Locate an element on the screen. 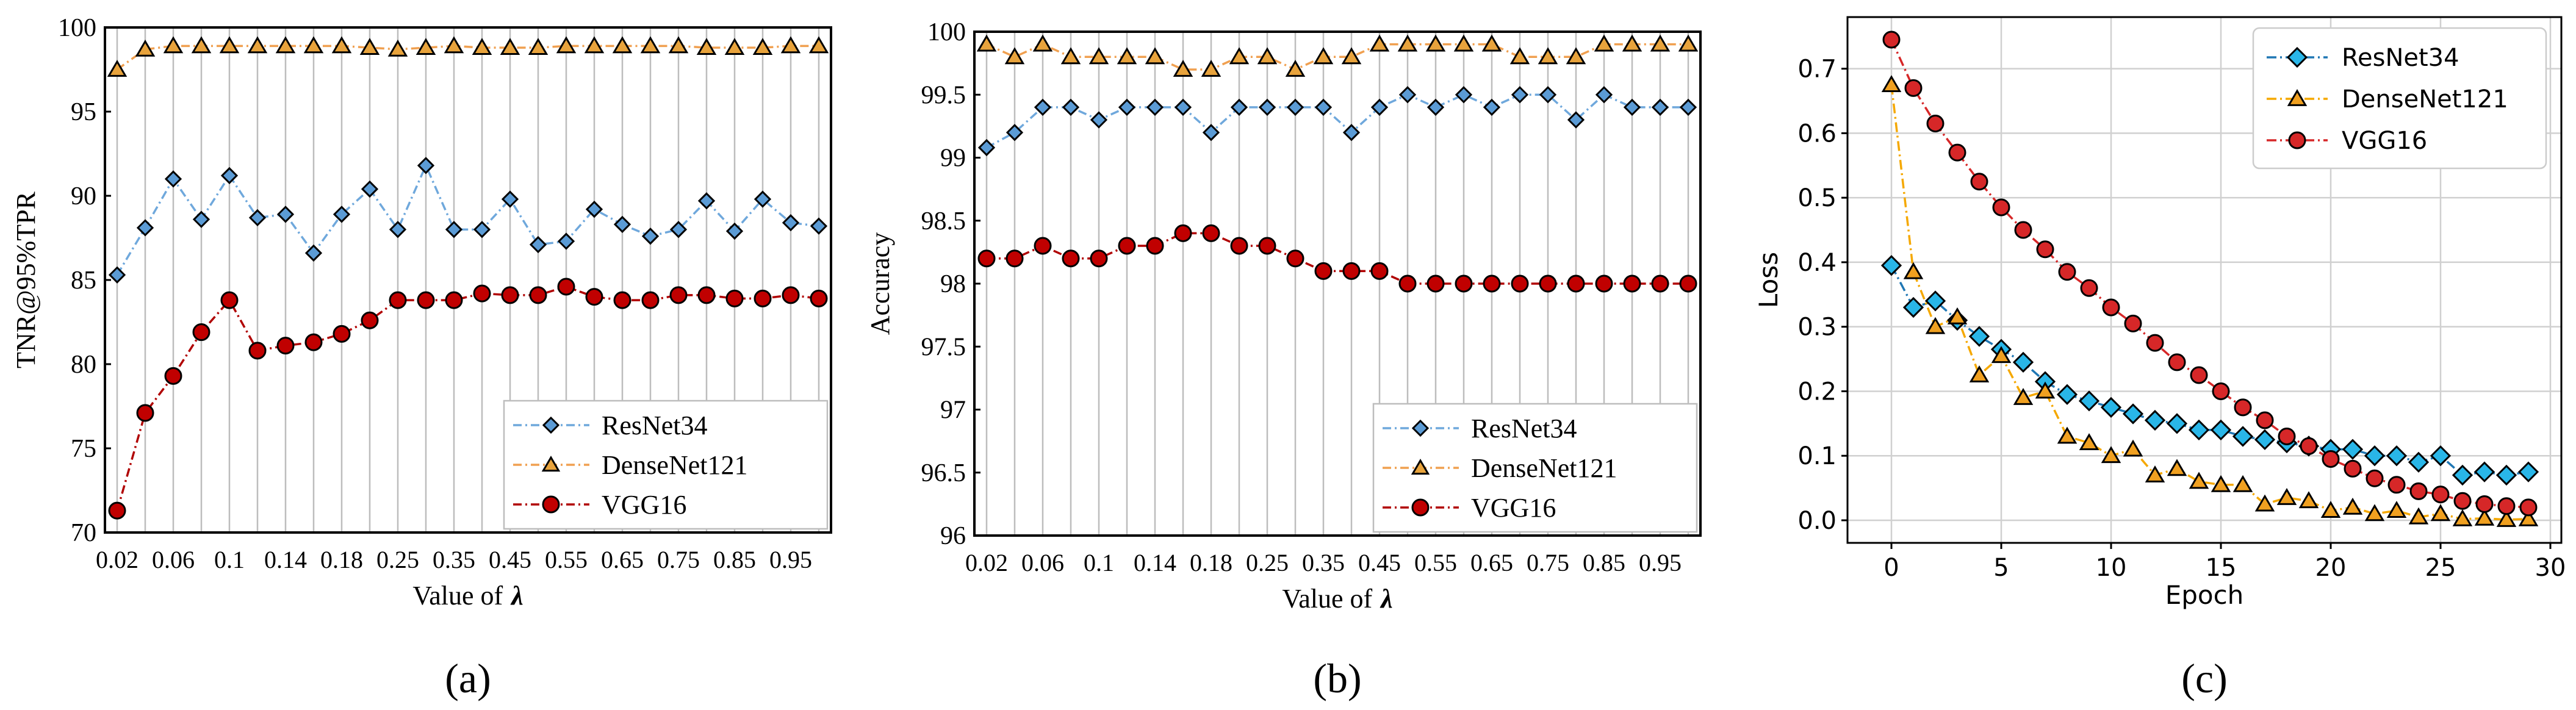 This screenshot has width=2576, height=710. x-tick-label: 0.75 is located at coordinates (678, 560).